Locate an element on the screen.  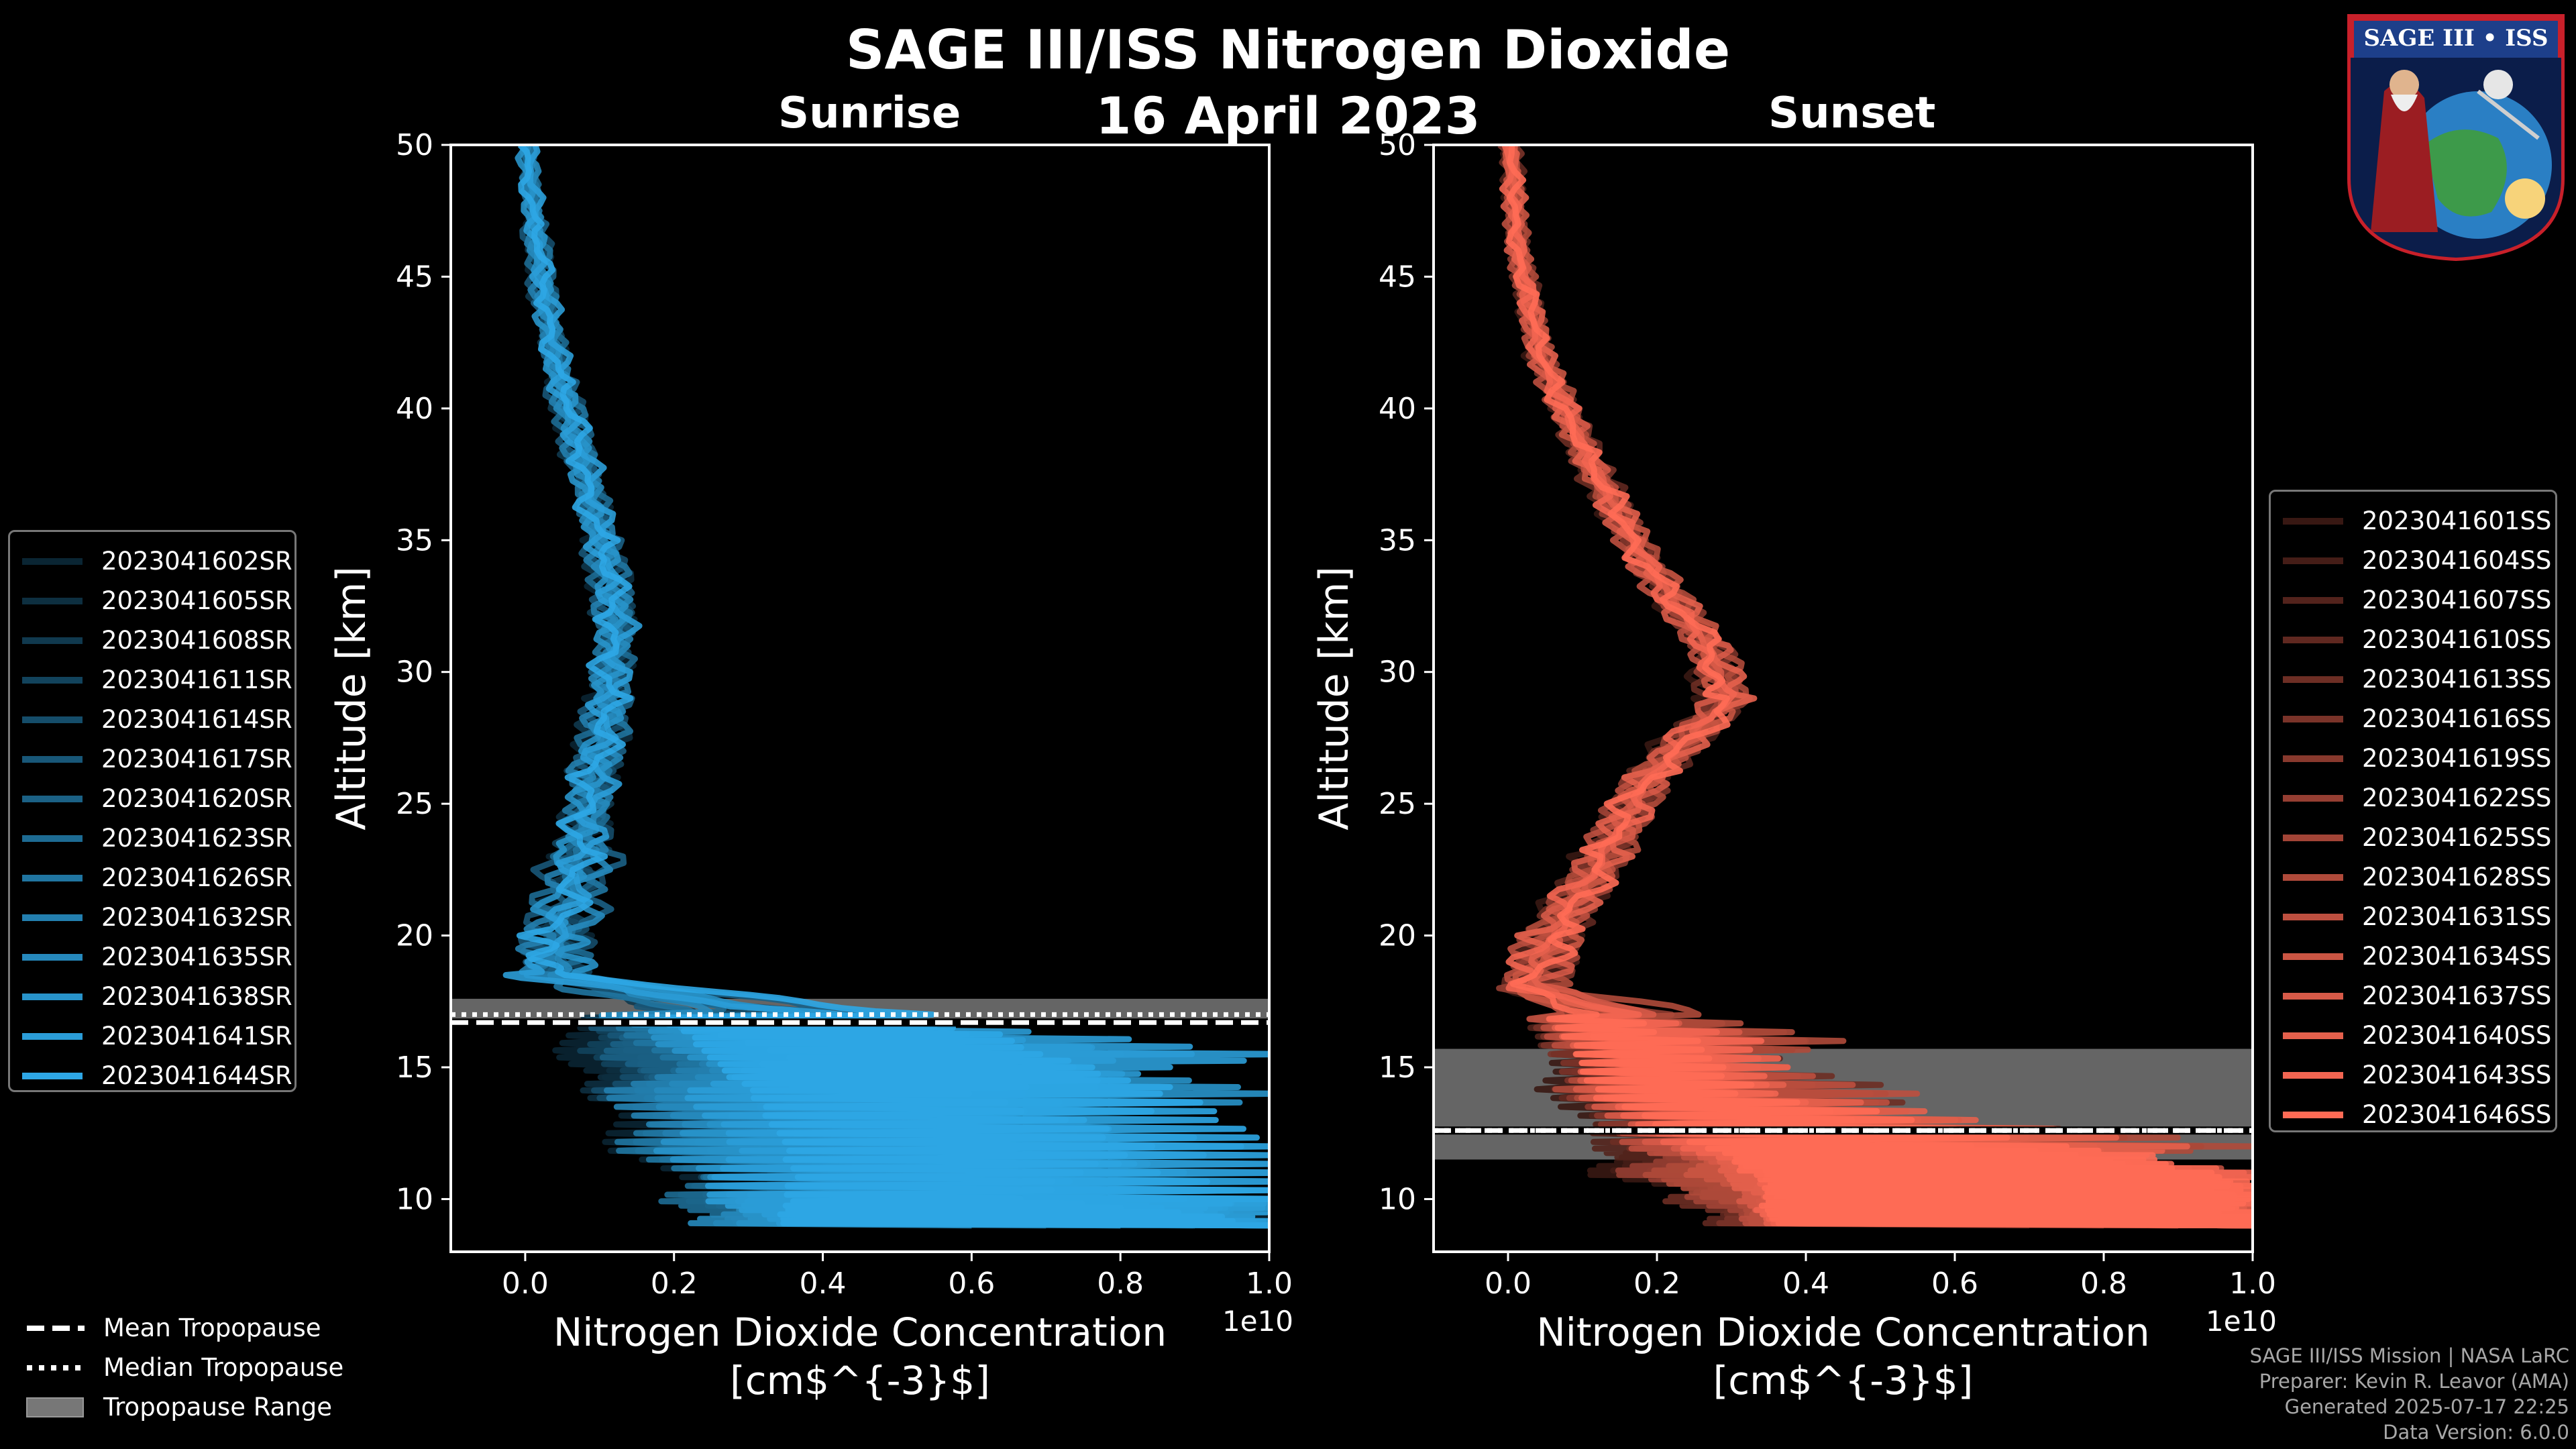
legend-item: 2023041613SS is located at coordinates (2411, 679).